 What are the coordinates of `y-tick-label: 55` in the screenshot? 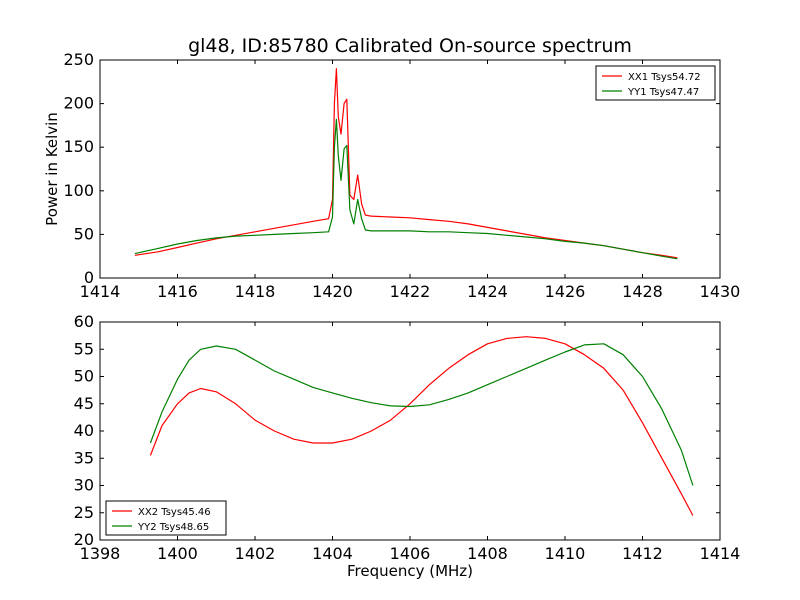 It's located at (84, 348).